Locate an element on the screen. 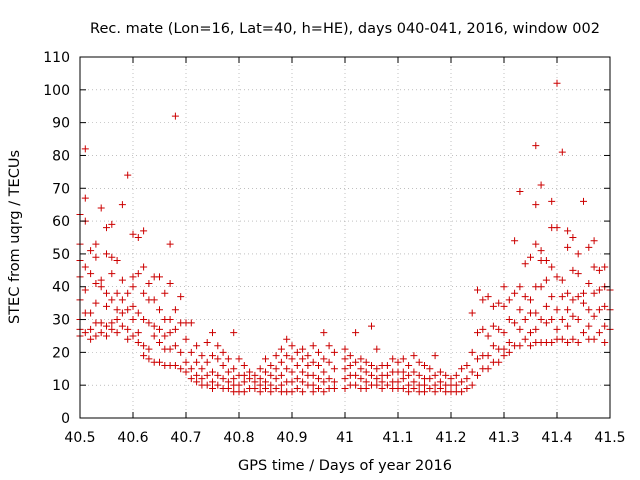  x-tick-label: 41.4 is located at coordinates (556, 438).